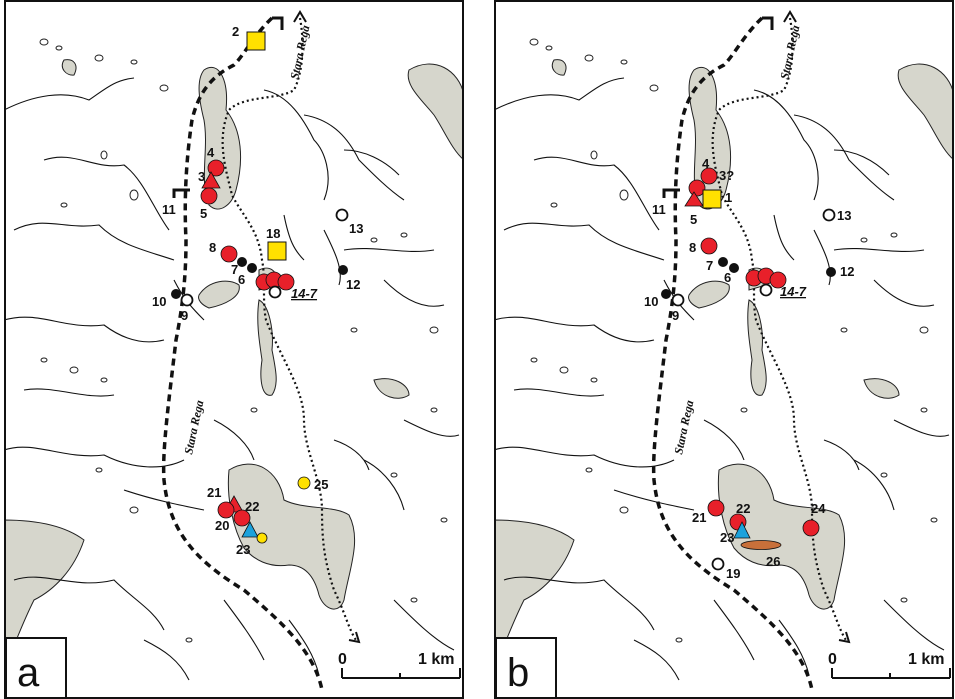 This screenshot has height=699, width=955. I want to click on site-label-3: 3, so click(201, 176).